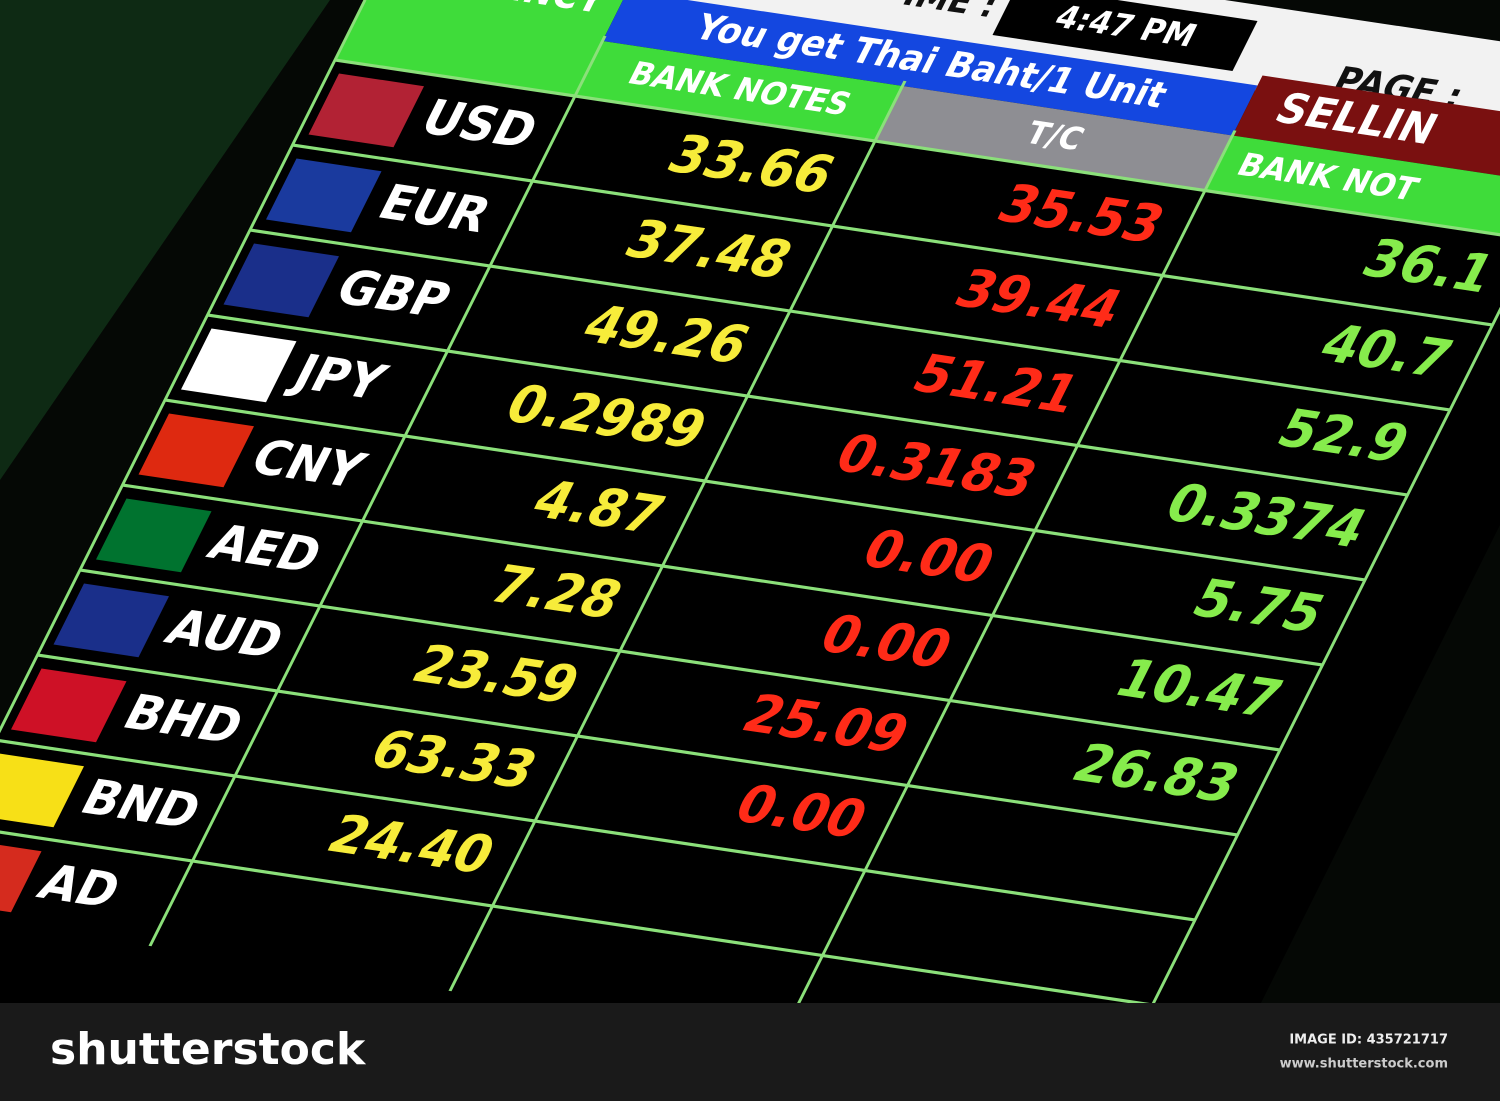  I want to click on image-id: IMAGE ID: 435721717, so click(1368, 1040).